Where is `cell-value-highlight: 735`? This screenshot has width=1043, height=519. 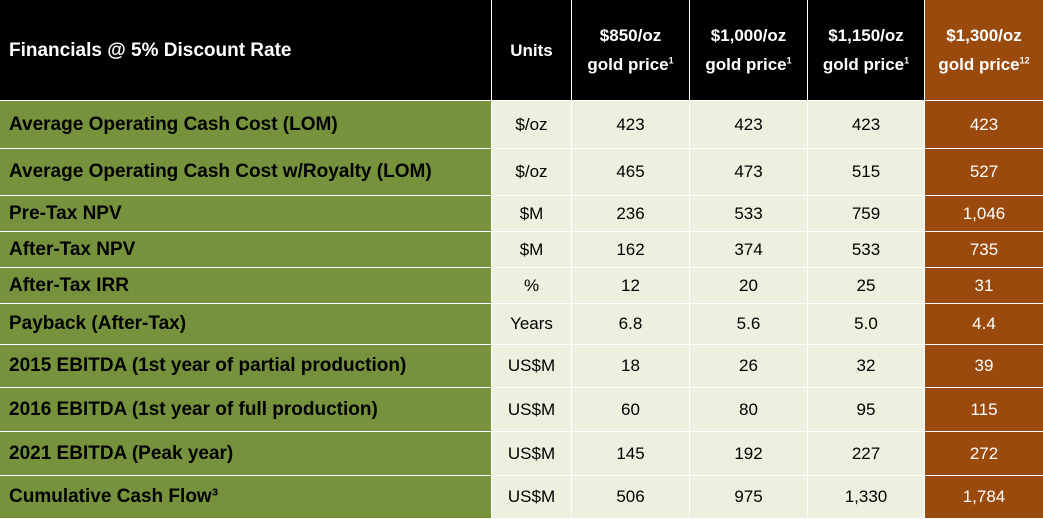
cell-value-highlight: 735 is located at coordinates (984, 250).